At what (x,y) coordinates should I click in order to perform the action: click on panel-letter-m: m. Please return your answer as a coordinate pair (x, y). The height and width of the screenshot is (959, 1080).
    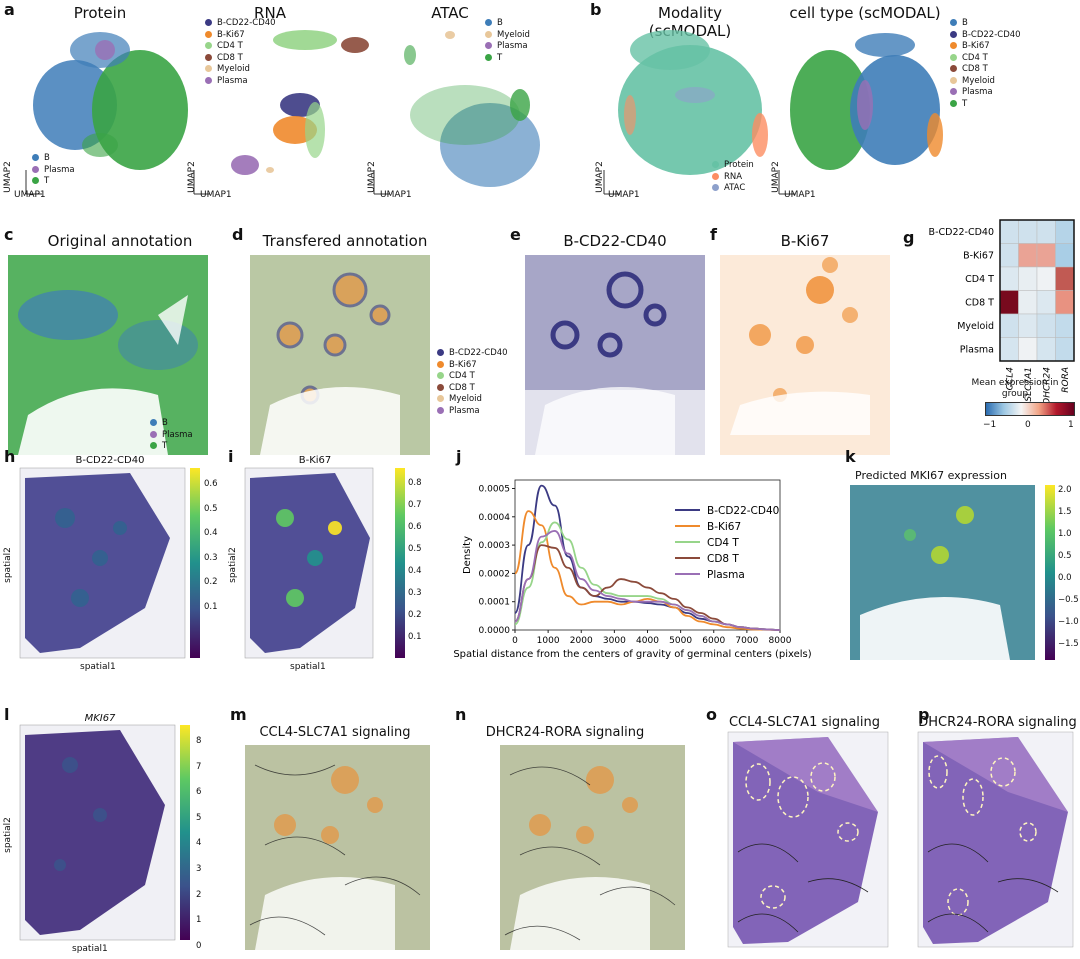
    Looking at the image, I should click on (238, 714).